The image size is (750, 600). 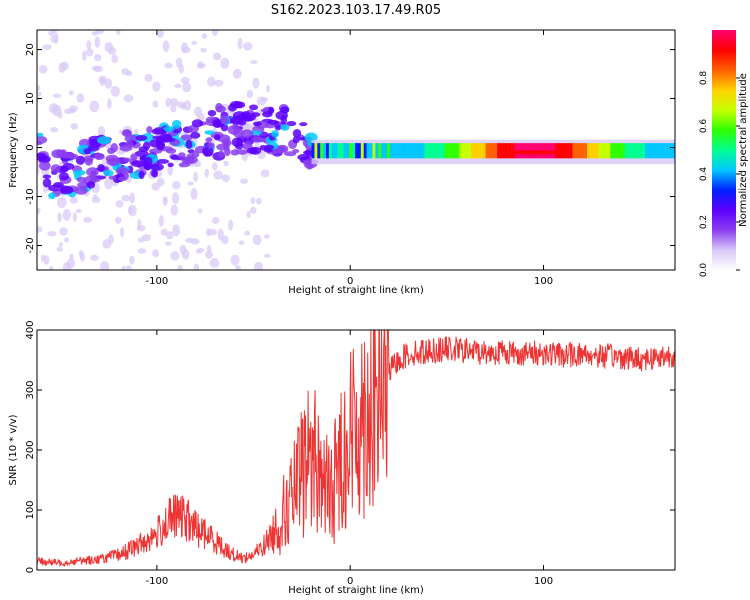 What do you see at coordinates (533, 152) in the screenshot?
I see `spectrogram-peak` at bounding box center [533, 152].